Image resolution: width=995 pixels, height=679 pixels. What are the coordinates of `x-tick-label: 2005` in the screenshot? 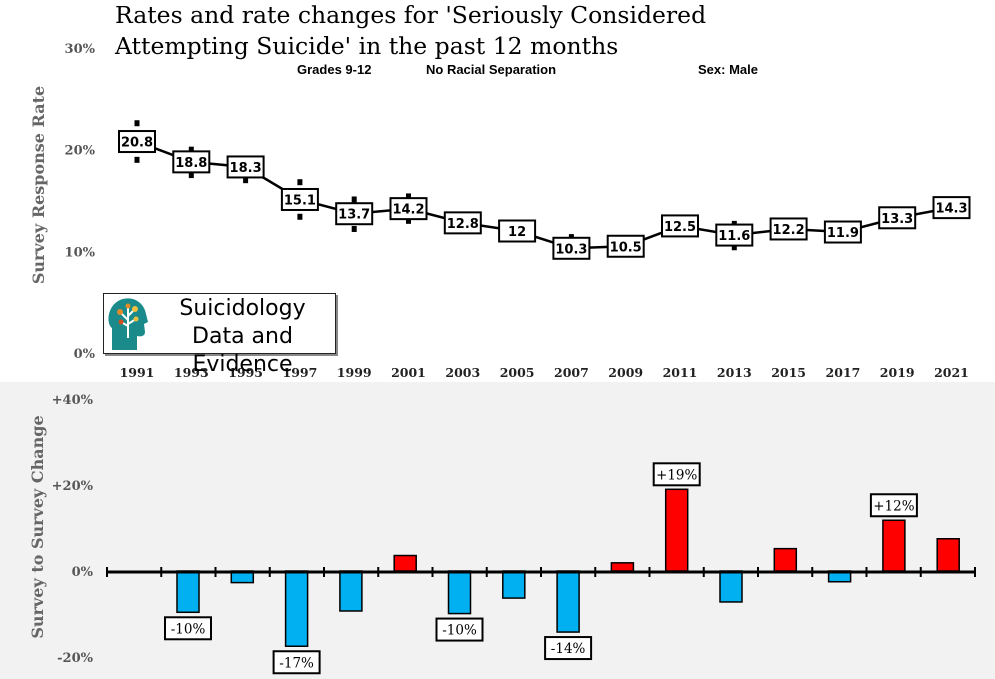 It's located at (517, 372).